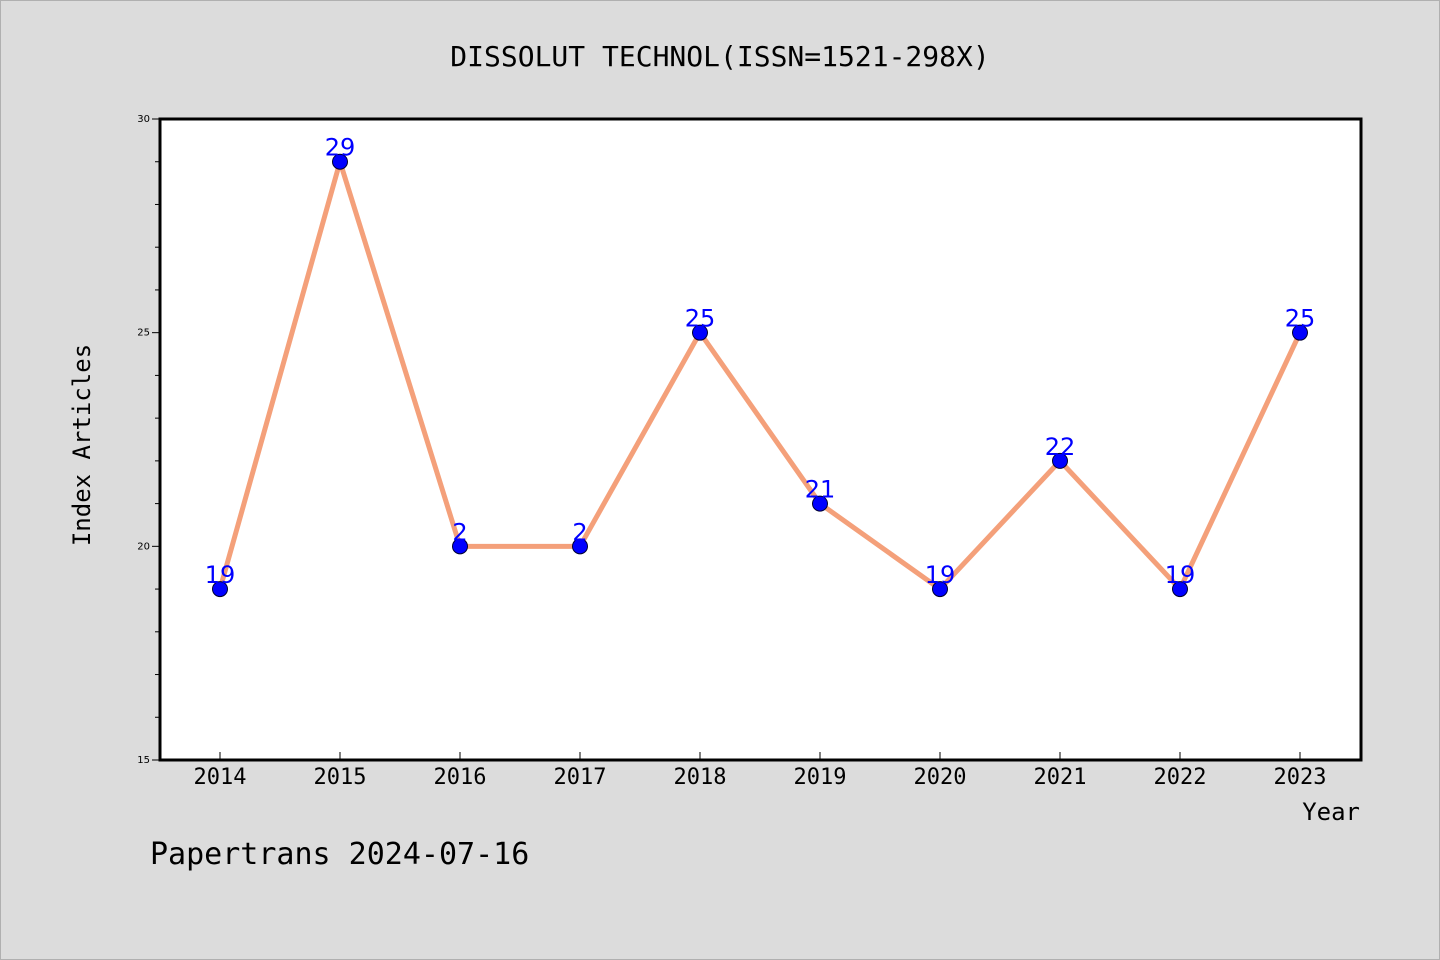  What do you see at coordinates (460, 777) in the screenshot?
I see `x-tick-label: 2016` at bounding box center [460, 777].